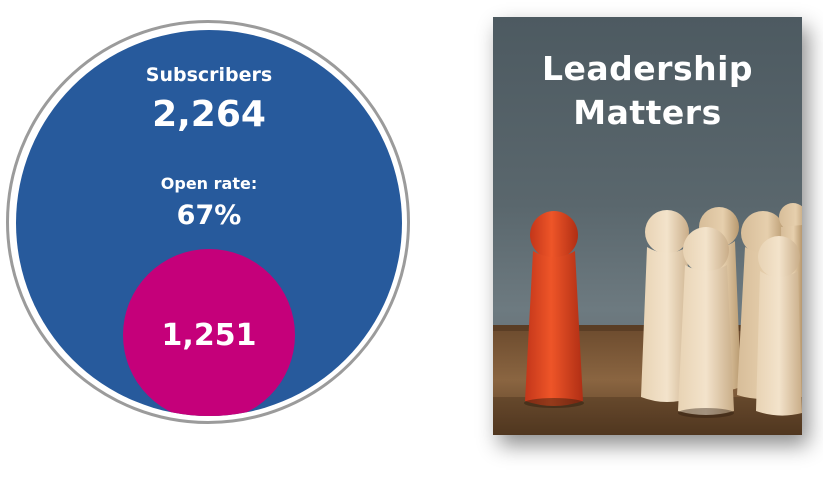 Image resolution: width=823 pixels, height=478 pixels. I want to click on book-title-line-1: Leadership, so click(647, 68).